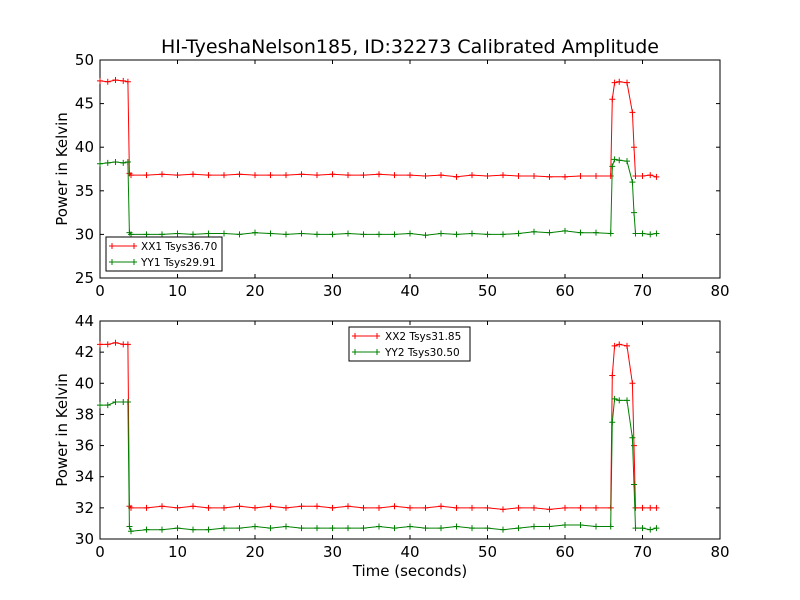  I want to click on bottom-y-tick-label: 40, so click(84, 383).